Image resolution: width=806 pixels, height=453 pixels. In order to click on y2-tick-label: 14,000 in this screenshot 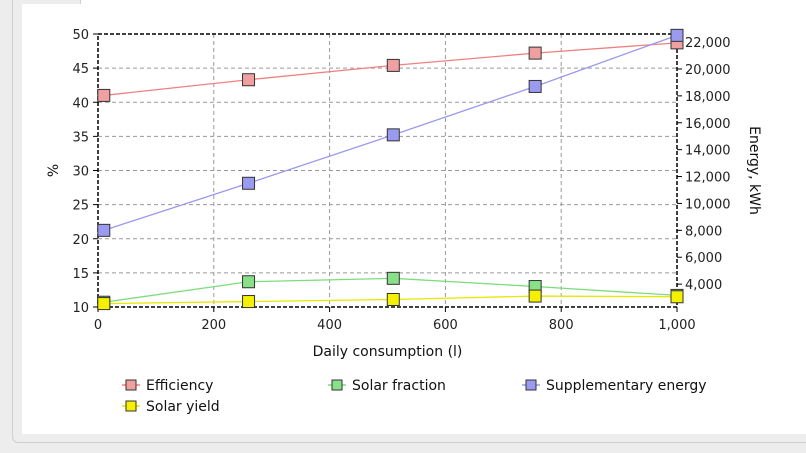, I will do `click(708, 151)`.